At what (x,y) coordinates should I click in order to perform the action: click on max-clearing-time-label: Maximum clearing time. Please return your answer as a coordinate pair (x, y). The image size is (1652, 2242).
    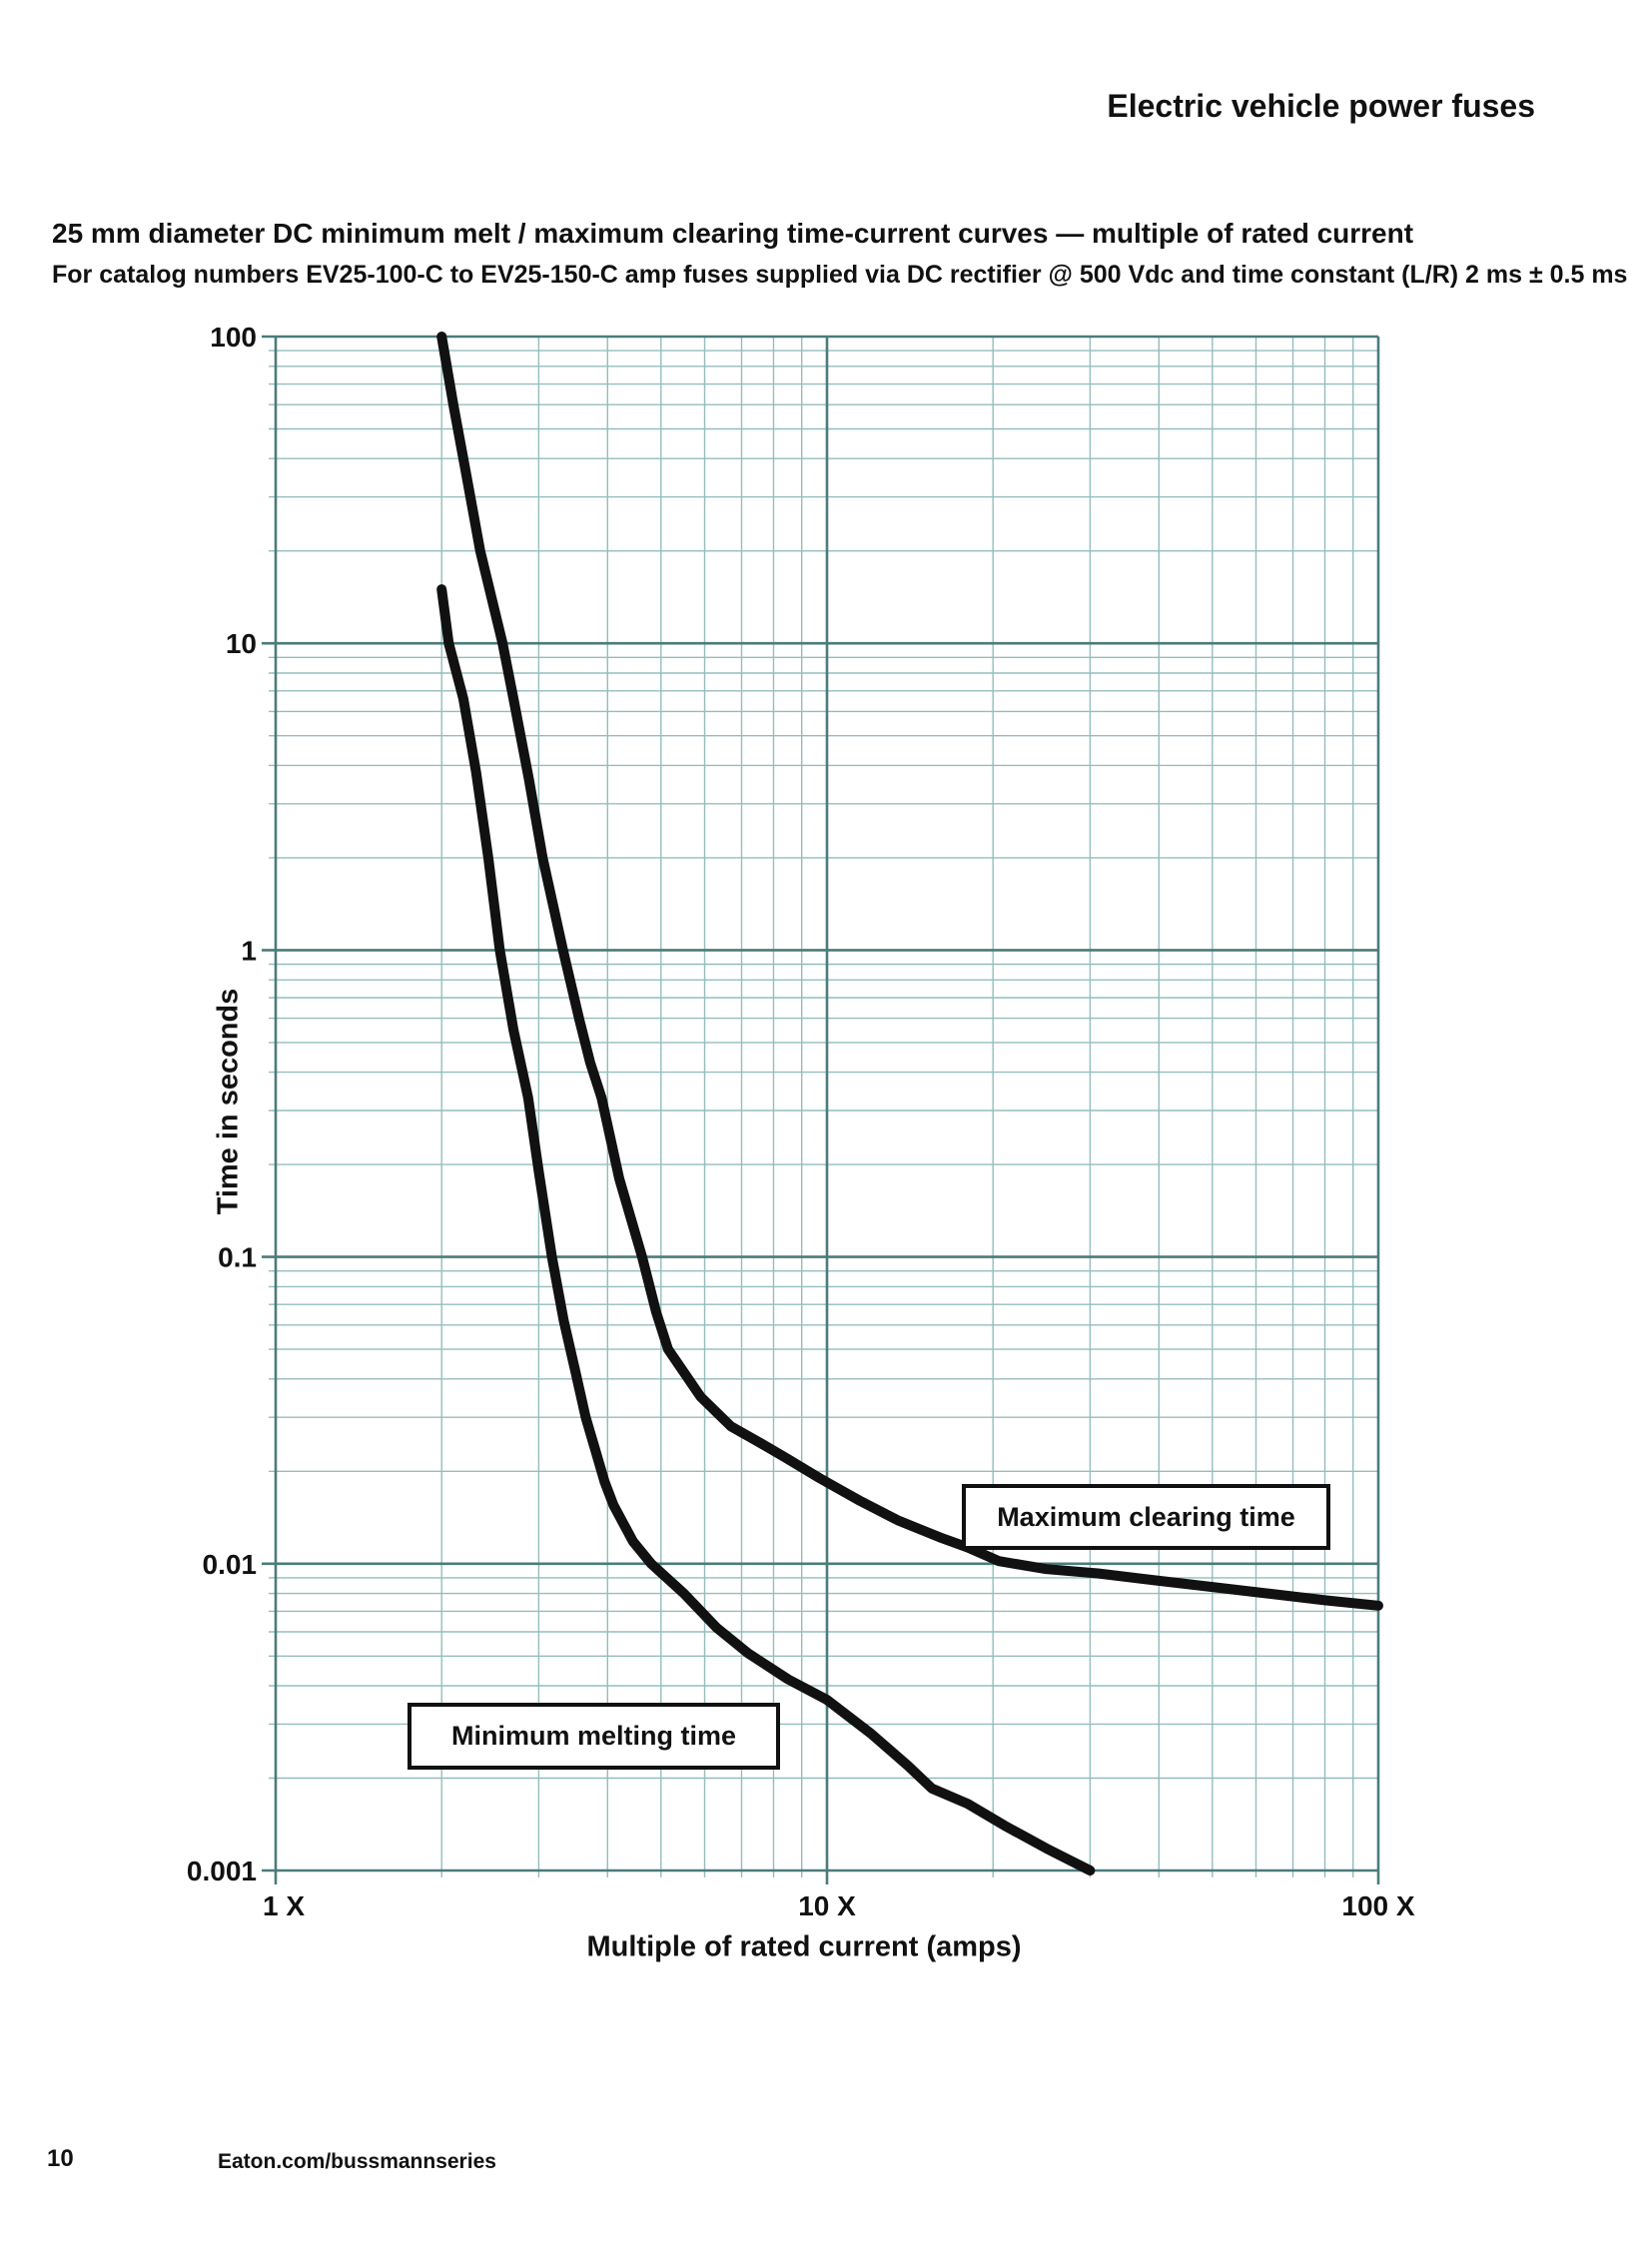
    Looking at the image, I should click on (1146, 1516).